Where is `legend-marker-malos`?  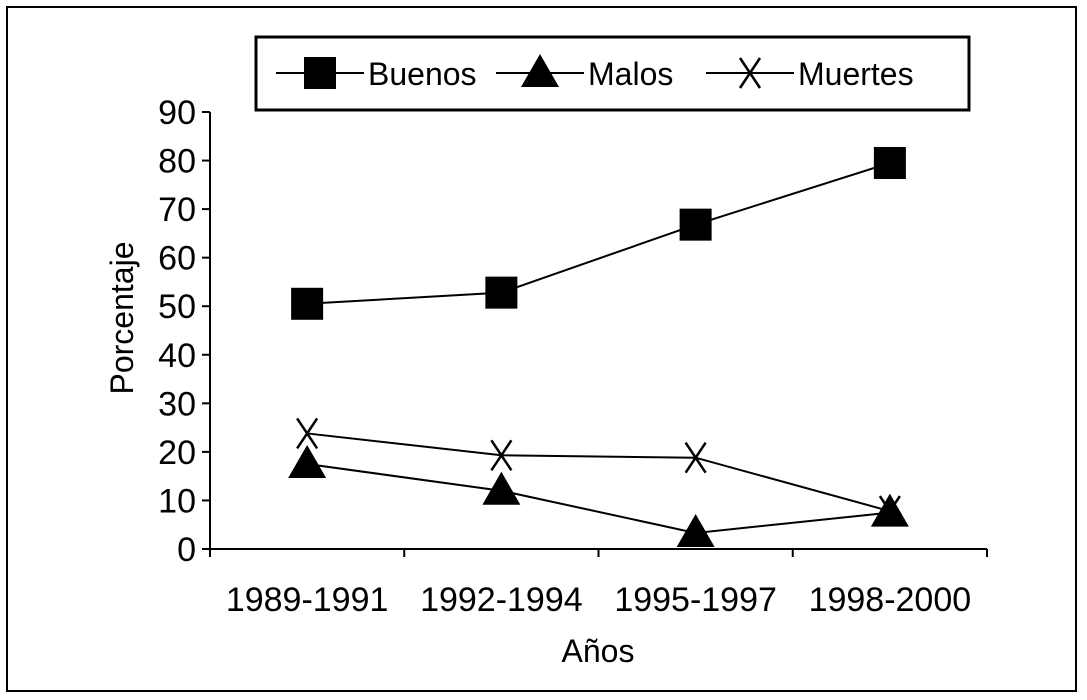
legend-marker-malos is located at coordinates (540, 70).